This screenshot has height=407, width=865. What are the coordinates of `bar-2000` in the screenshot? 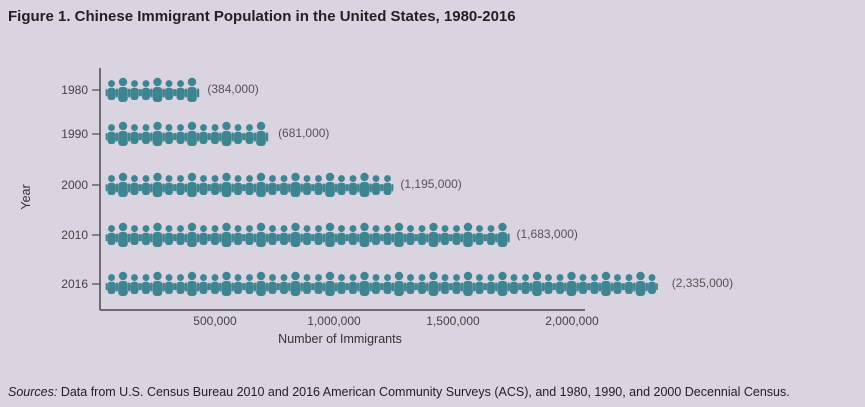 It's located at (249, 184).